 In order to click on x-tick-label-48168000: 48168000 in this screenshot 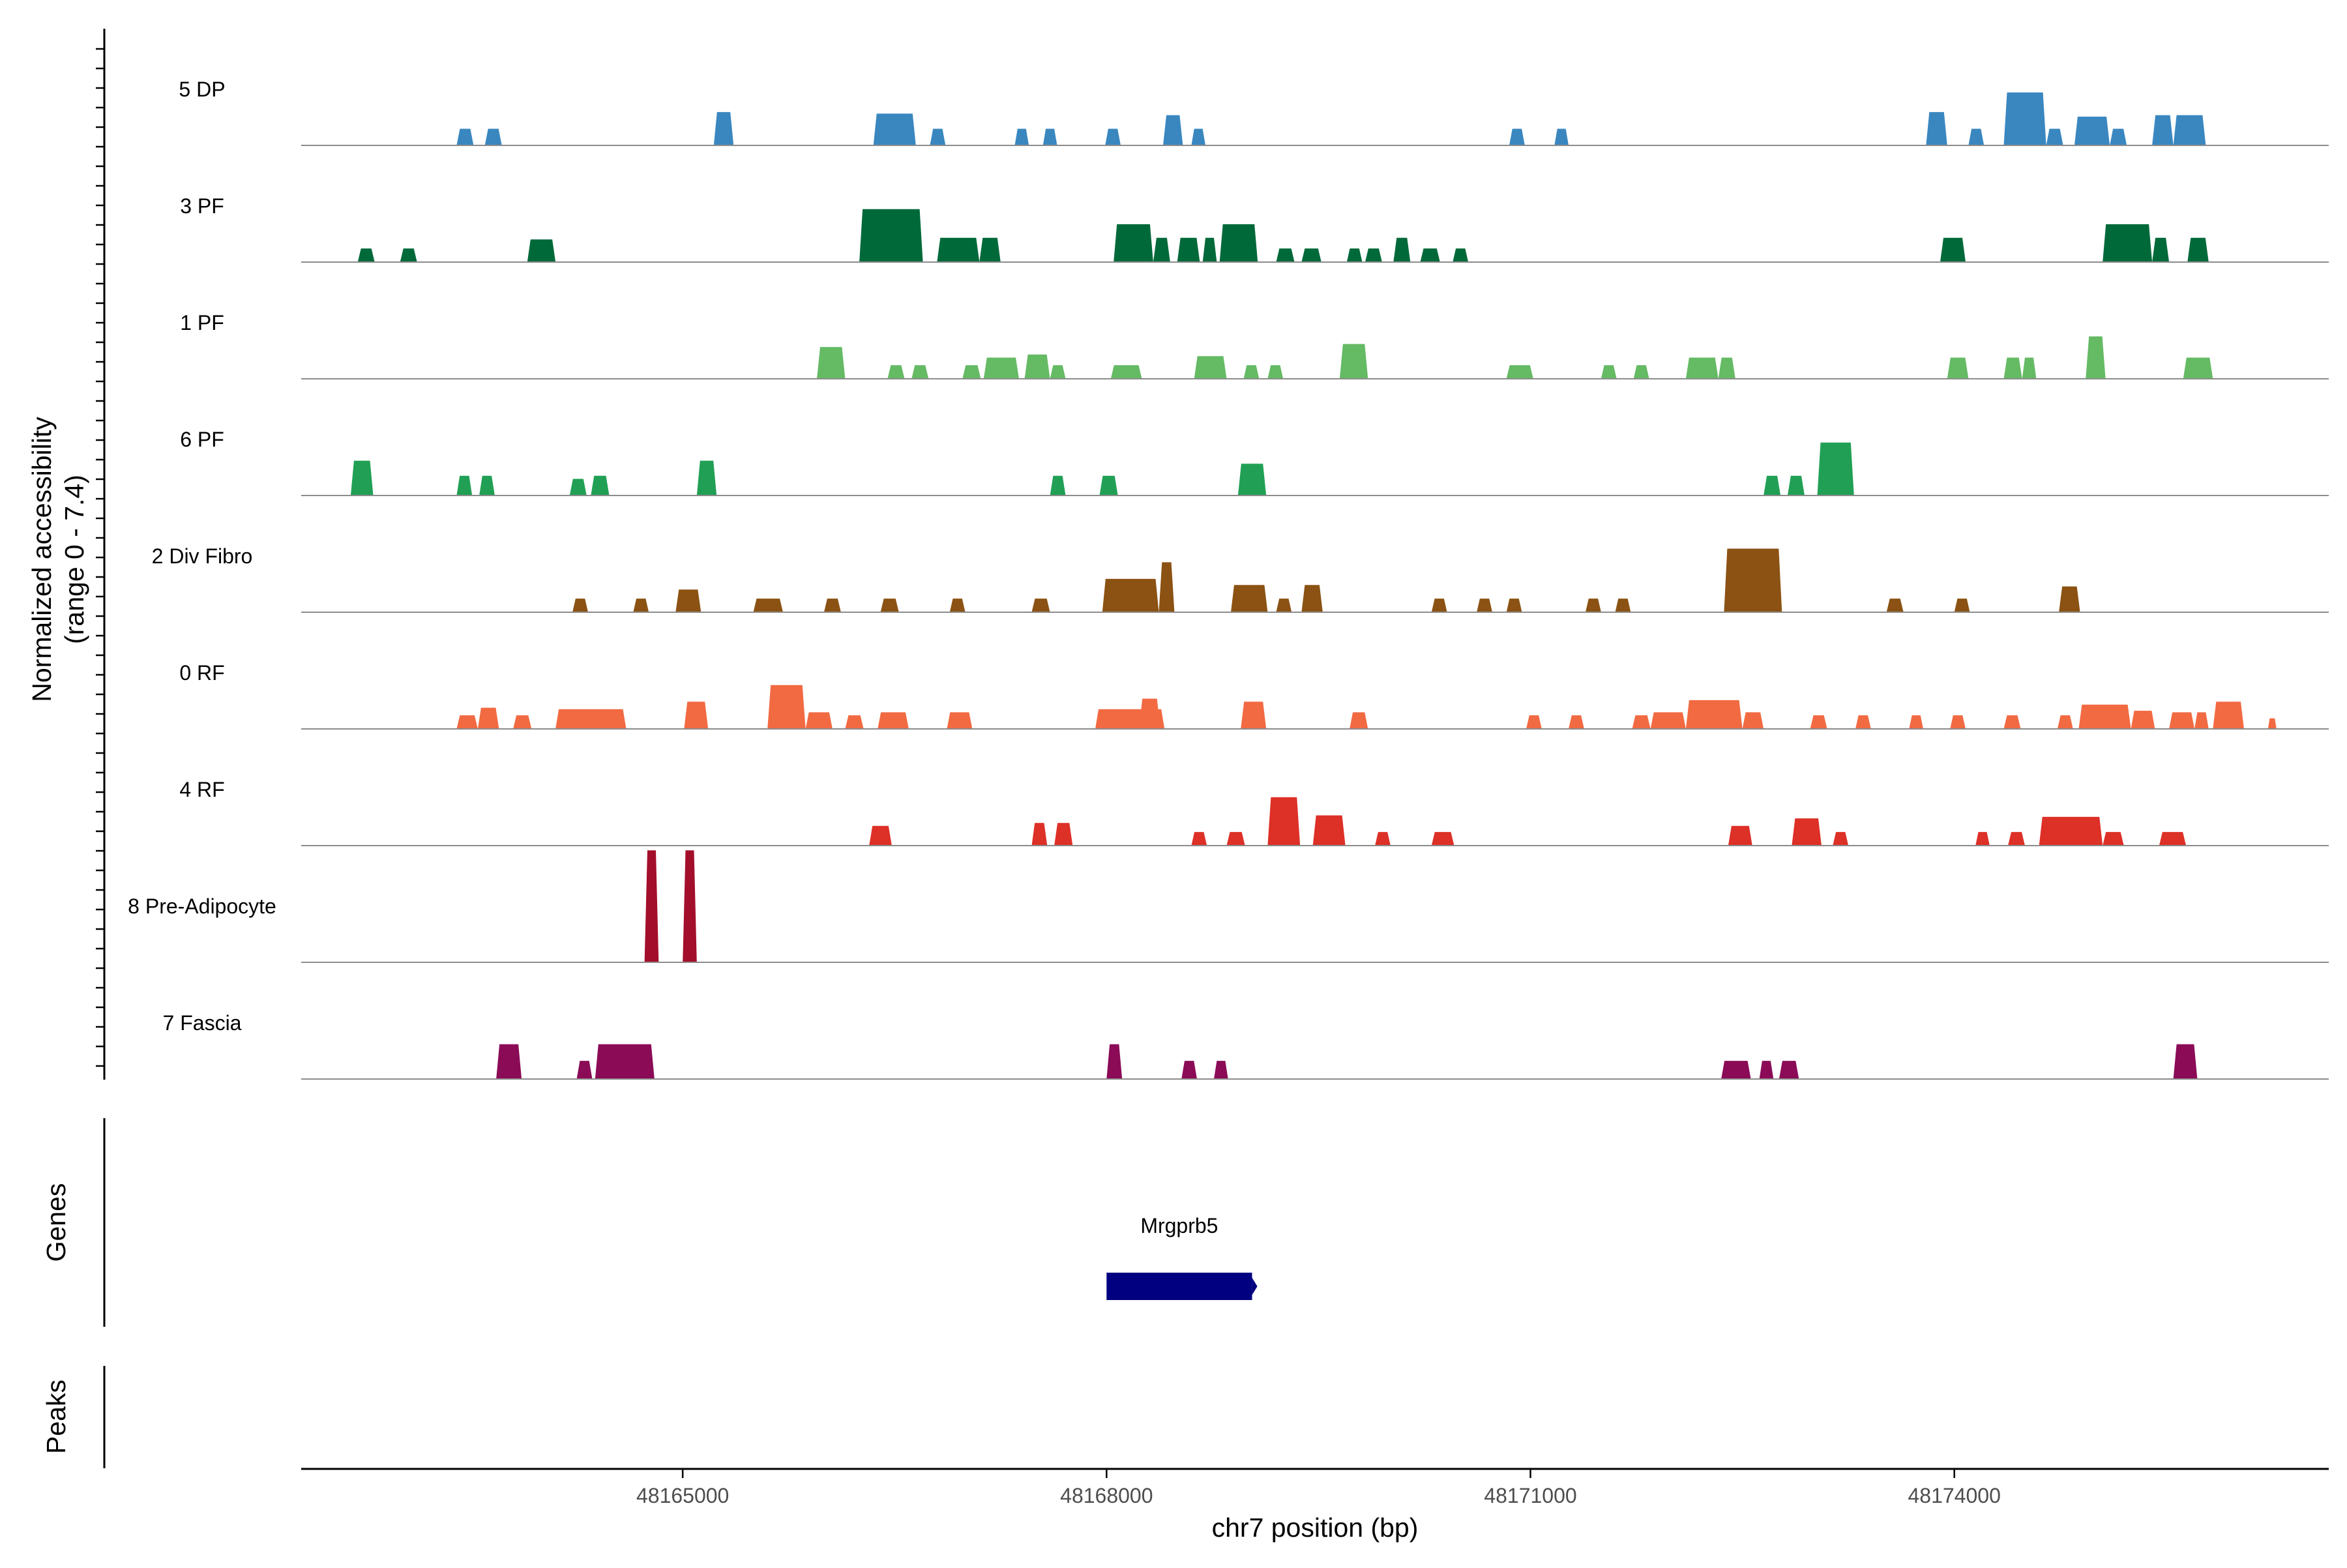, I will do `click(1106, 1495)`.